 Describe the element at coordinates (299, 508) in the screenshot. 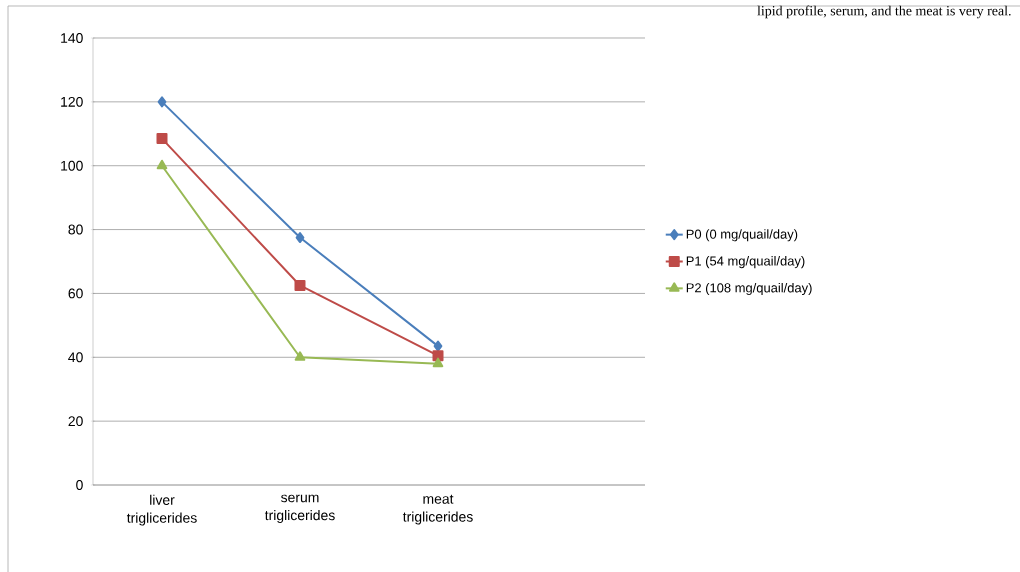

I see `x-tick-label: serum triglicerides` at that location.